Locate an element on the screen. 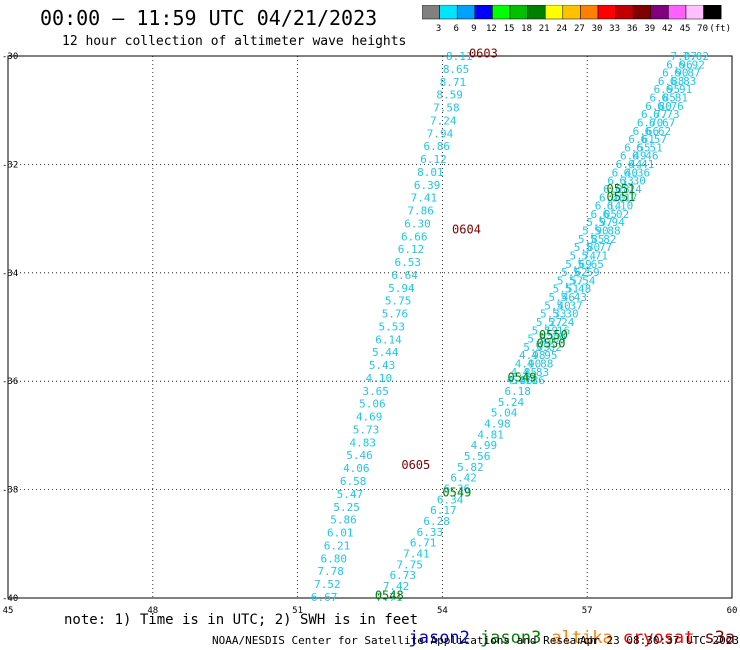  swh-value-label: 6.39 is located at coordinates (427, 185).